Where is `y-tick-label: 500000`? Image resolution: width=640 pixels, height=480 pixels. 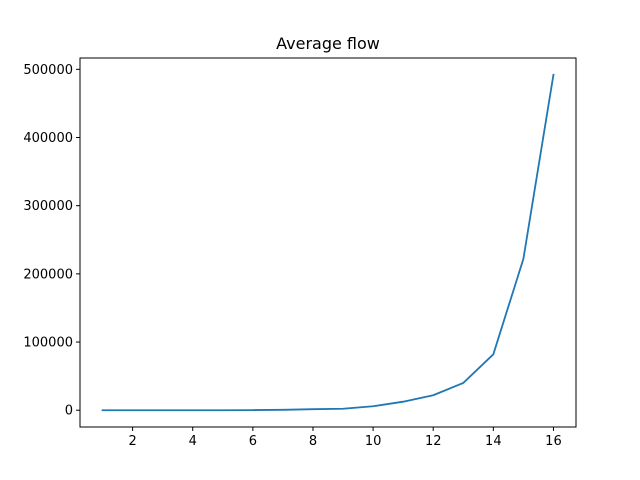
y-tick-label: 500000 is located at coordinates (48, 70).